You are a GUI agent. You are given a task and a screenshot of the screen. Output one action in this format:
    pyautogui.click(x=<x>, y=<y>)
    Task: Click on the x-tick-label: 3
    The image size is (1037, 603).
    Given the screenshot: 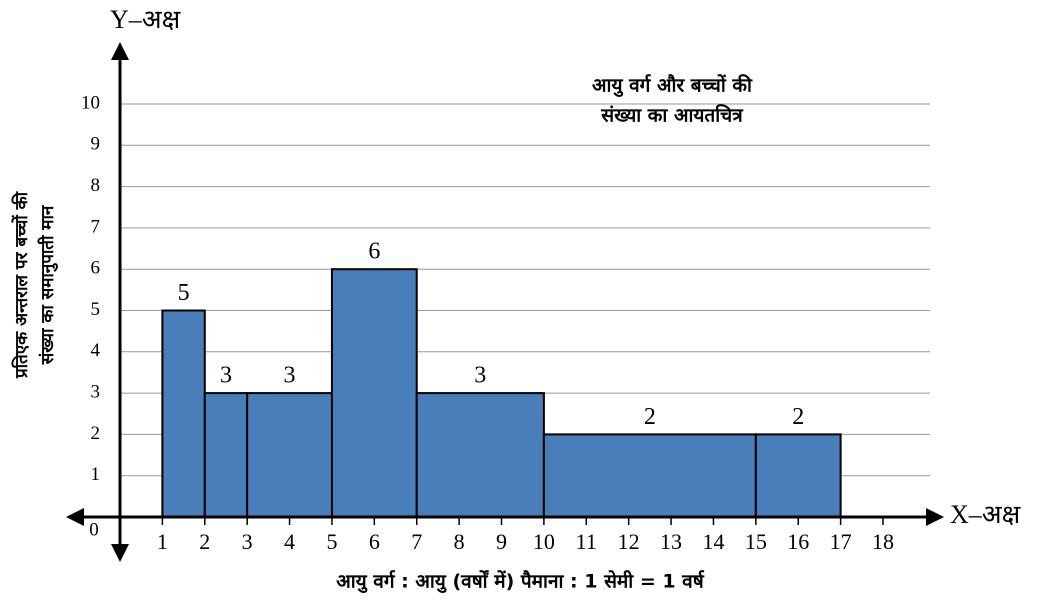 What is the action you would take?
    pyautogui.click(x=247, y=541)
    